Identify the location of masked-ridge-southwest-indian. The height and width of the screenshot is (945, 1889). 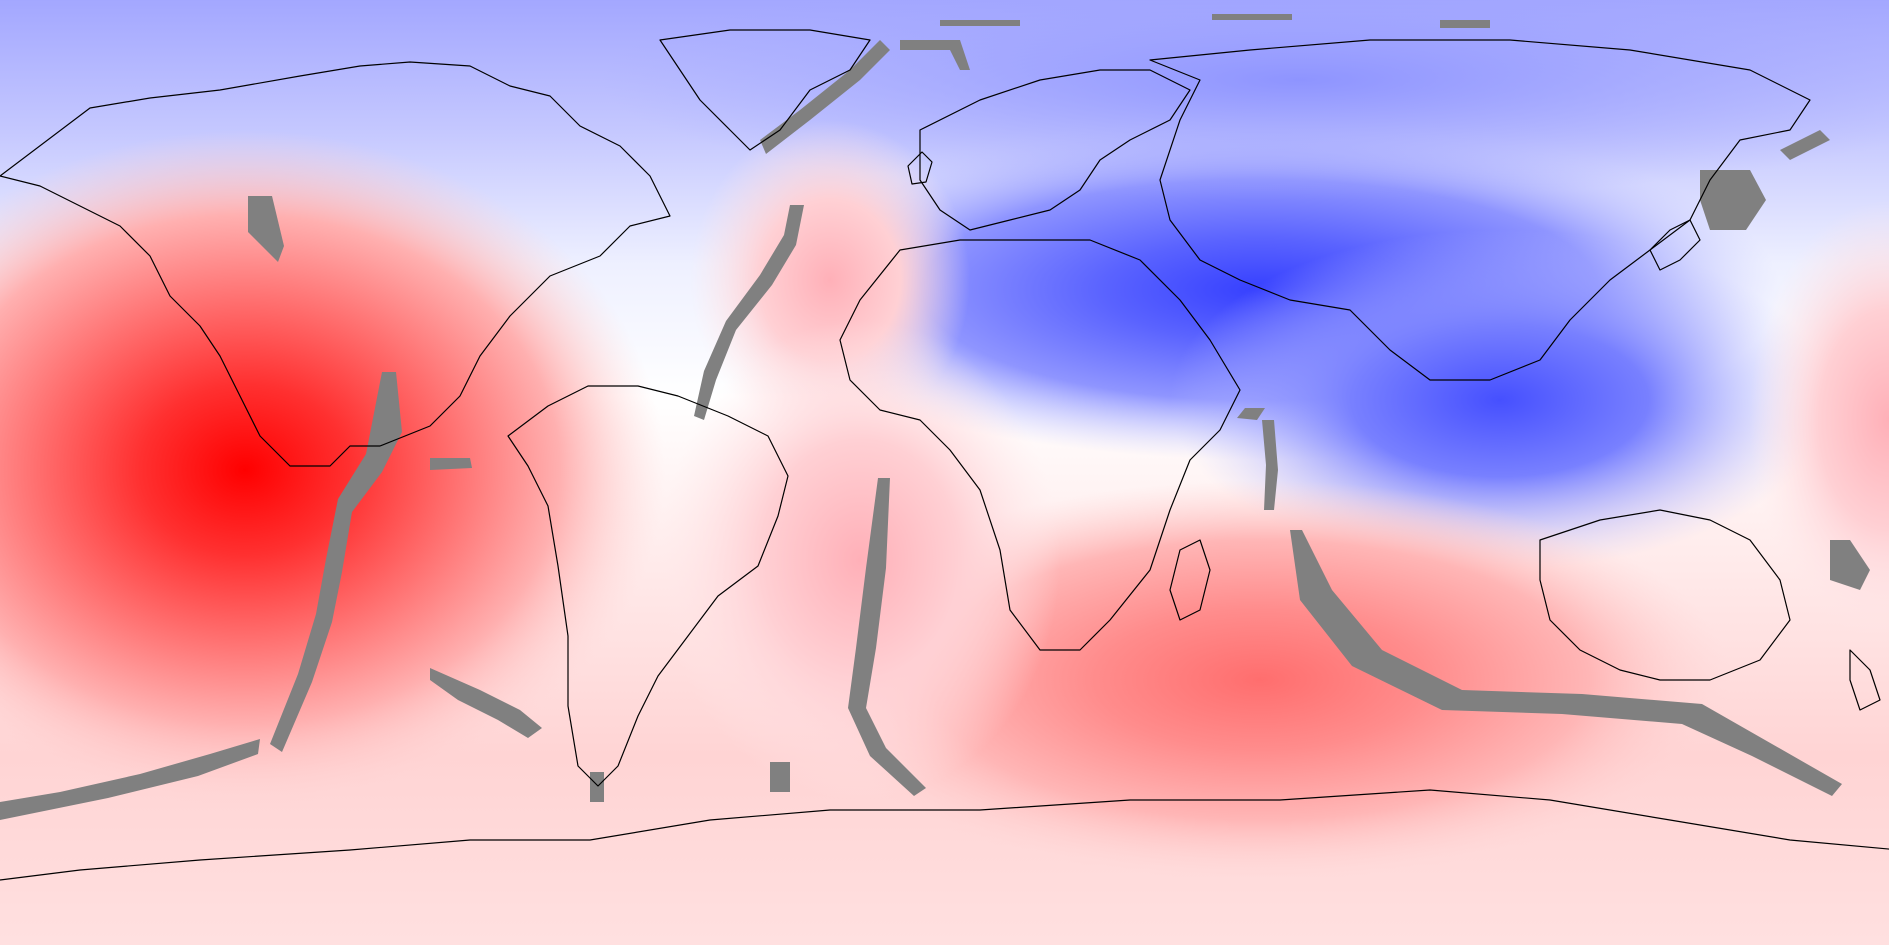
(1566, 663).